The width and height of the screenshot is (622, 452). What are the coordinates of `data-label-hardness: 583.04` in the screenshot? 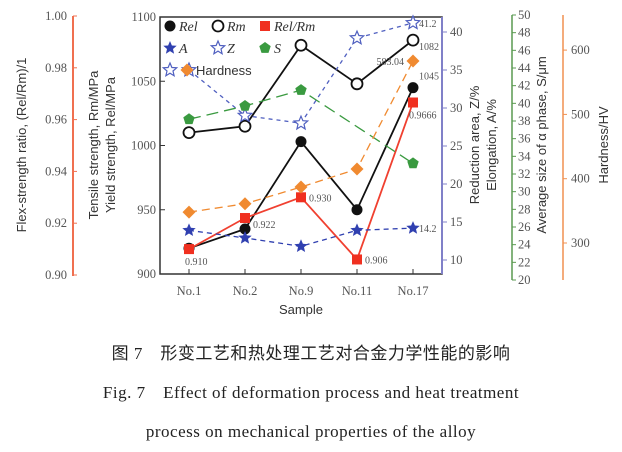 It's located at (391, 62).